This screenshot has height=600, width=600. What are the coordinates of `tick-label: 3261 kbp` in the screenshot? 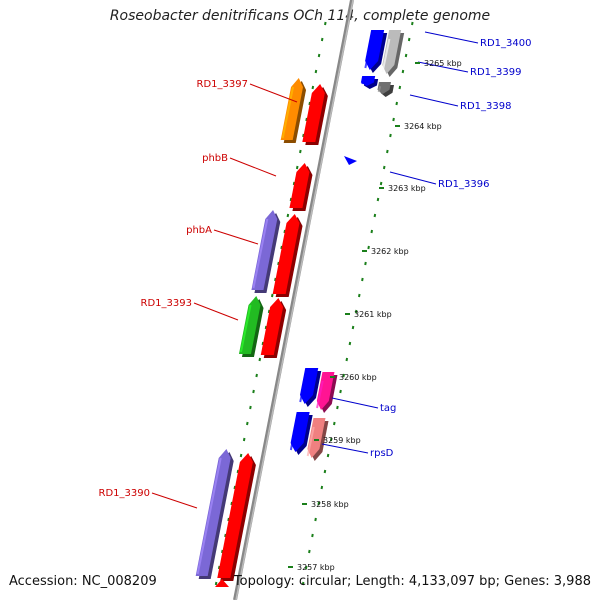 It's located at (373, 314).